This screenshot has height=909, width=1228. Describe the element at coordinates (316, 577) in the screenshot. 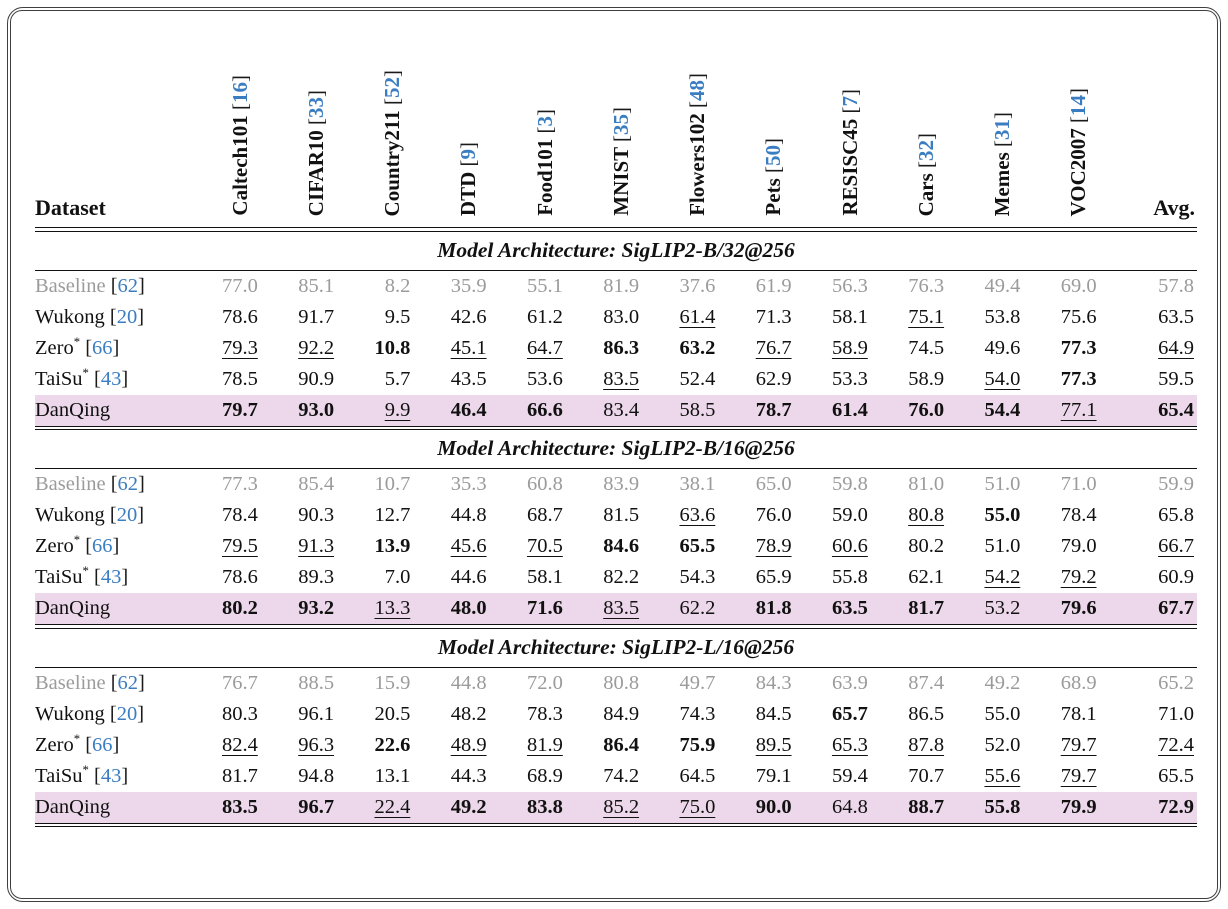

I see `score-cell: 89.3` at that location.